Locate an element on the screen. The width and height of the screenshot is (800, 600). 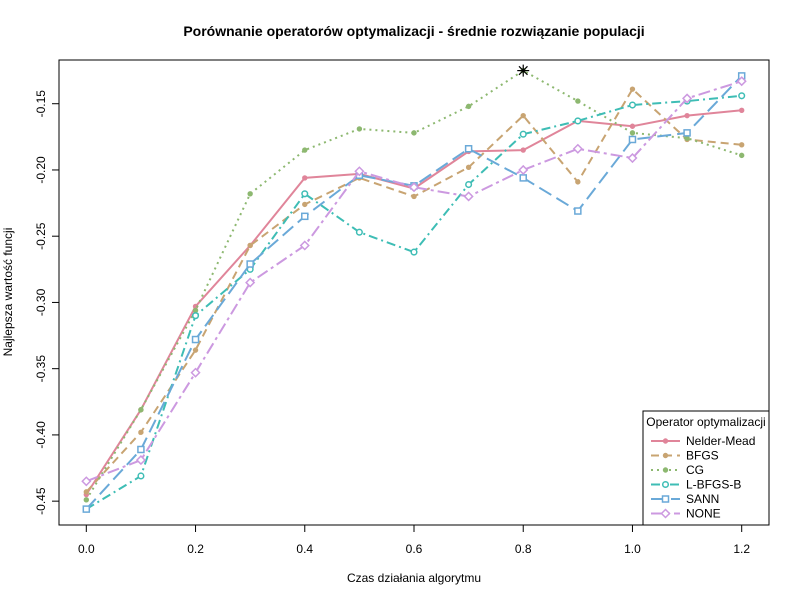
y-tick-label: -0.25 is located at coordinates (41, 236).